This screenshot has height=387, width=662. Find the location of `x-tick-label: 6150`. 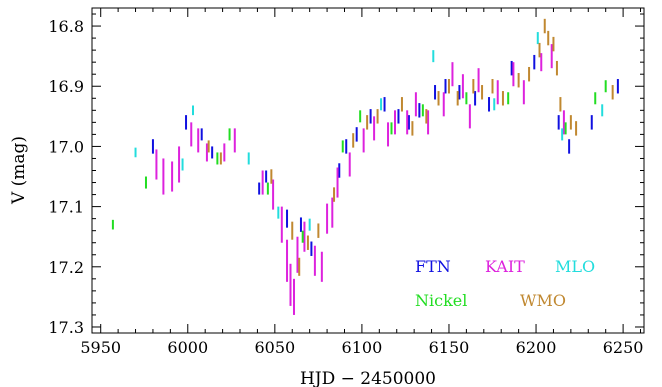

x-tick-label: 6150 is located at coordinates (449, 347).